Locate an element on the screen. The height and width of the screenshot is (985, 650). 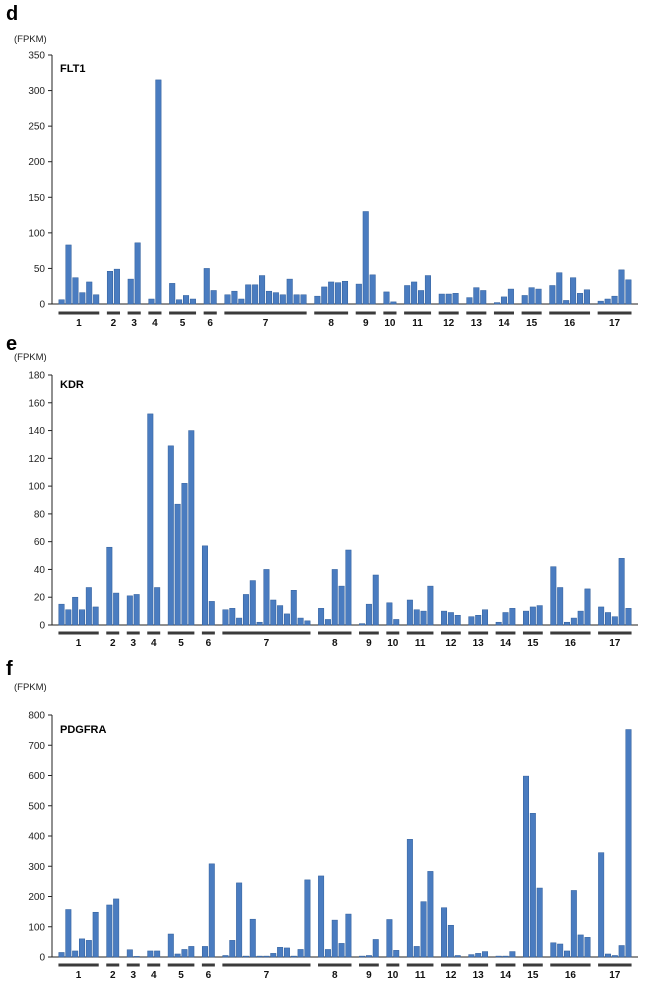
group-label: 13 is located at coordinates (477, 323).